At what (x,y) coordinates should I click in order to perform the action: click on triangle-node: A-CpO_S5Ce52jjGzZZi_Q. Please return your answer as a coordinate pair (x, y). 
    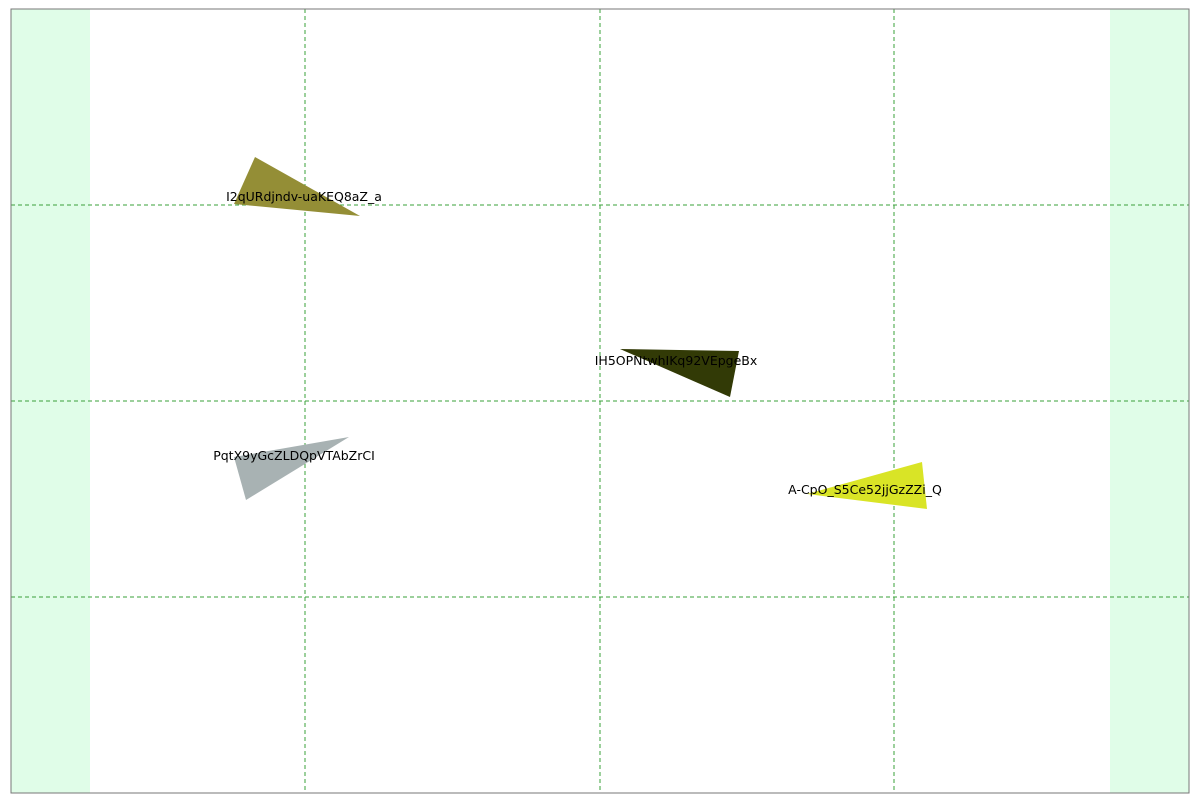
    Looking at the image, I should click on (865, 485).